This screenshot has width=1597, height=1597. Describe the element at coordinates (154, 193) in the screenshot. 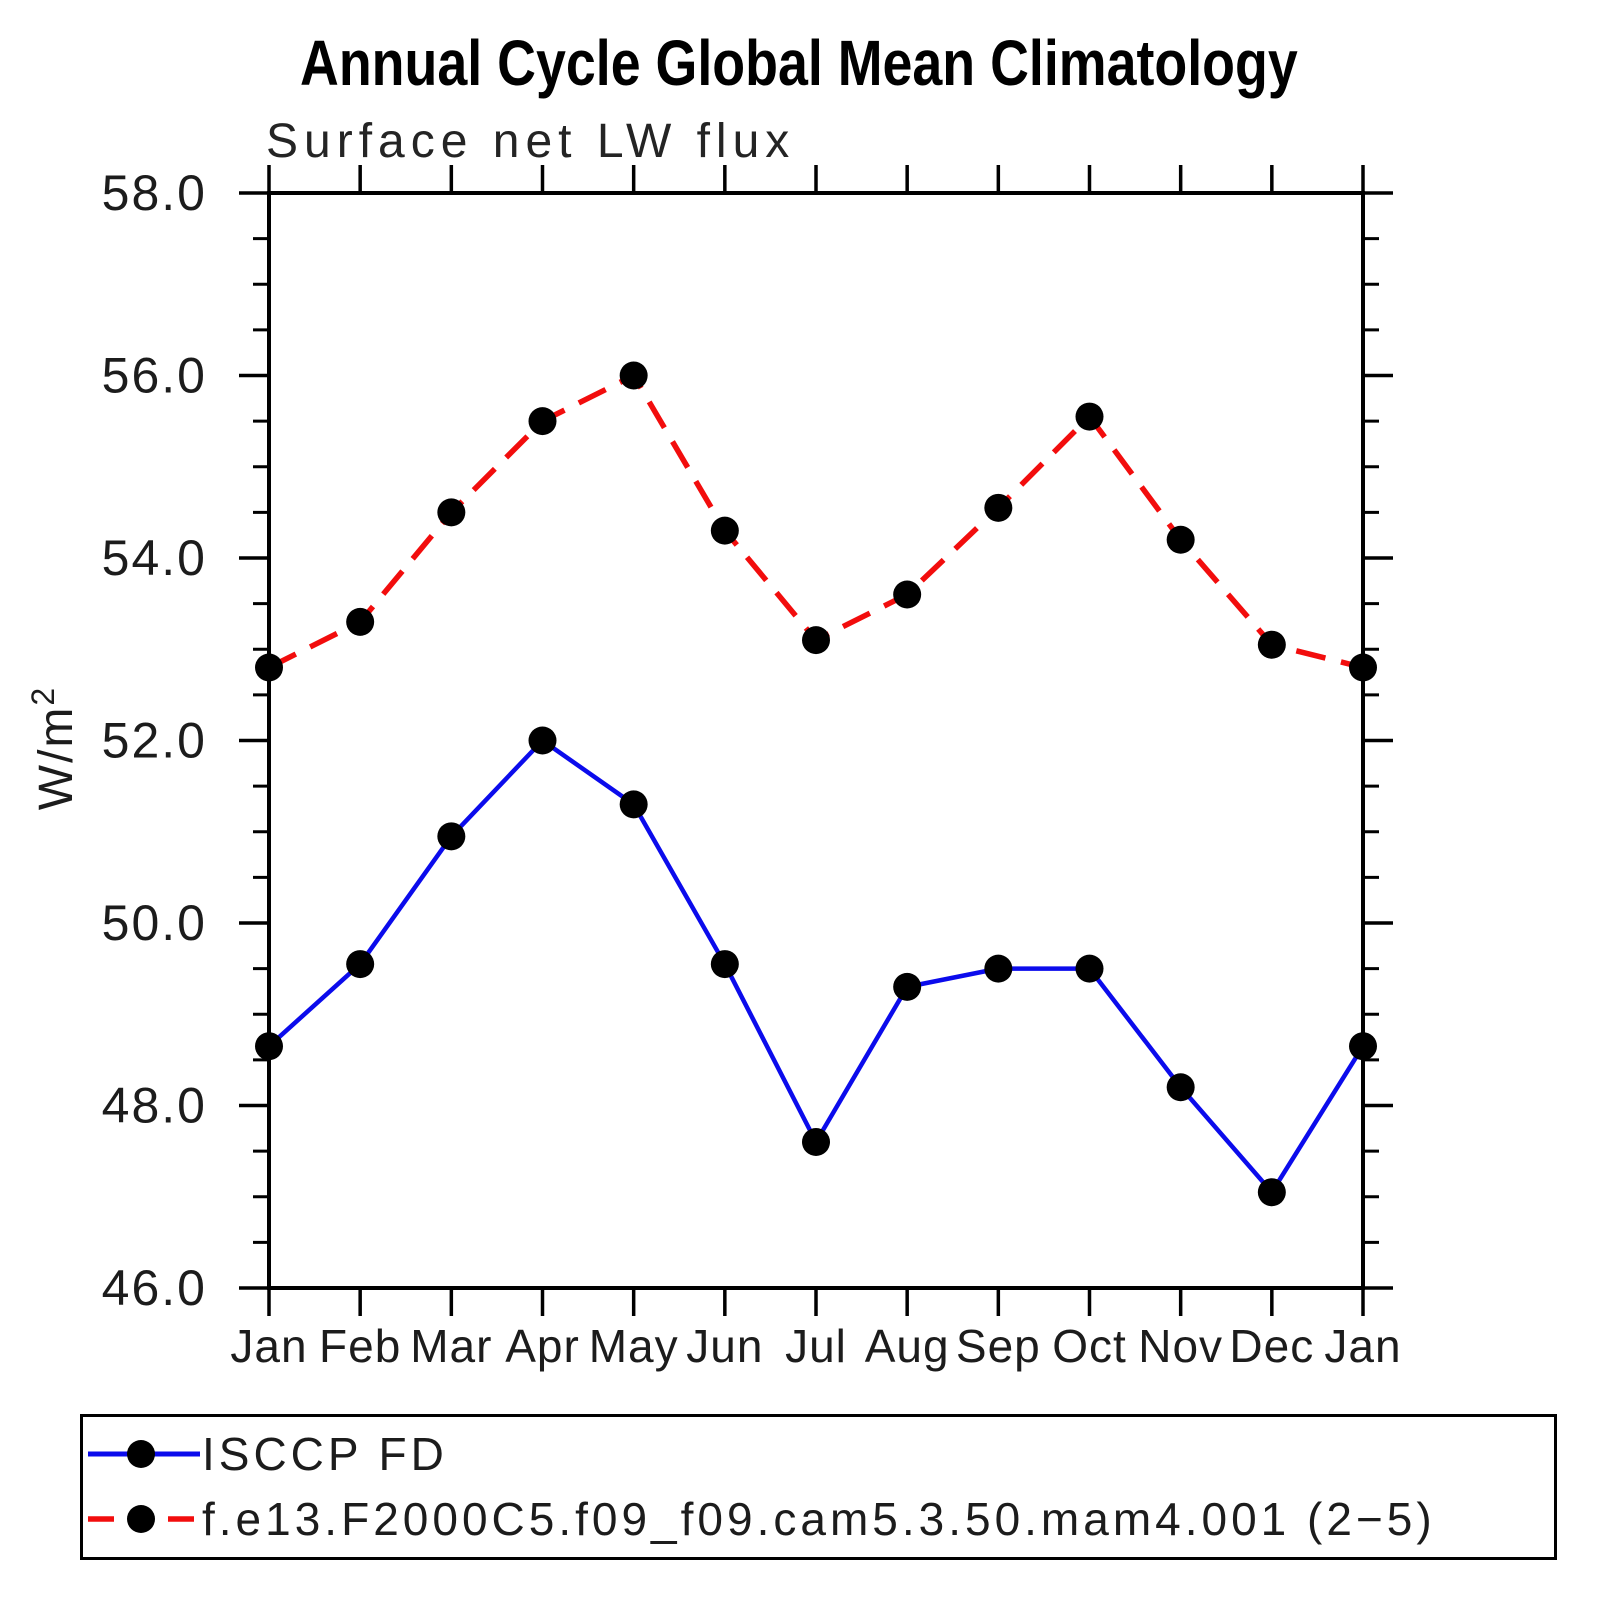

I see `y-tick-label: 58.0` at that location.